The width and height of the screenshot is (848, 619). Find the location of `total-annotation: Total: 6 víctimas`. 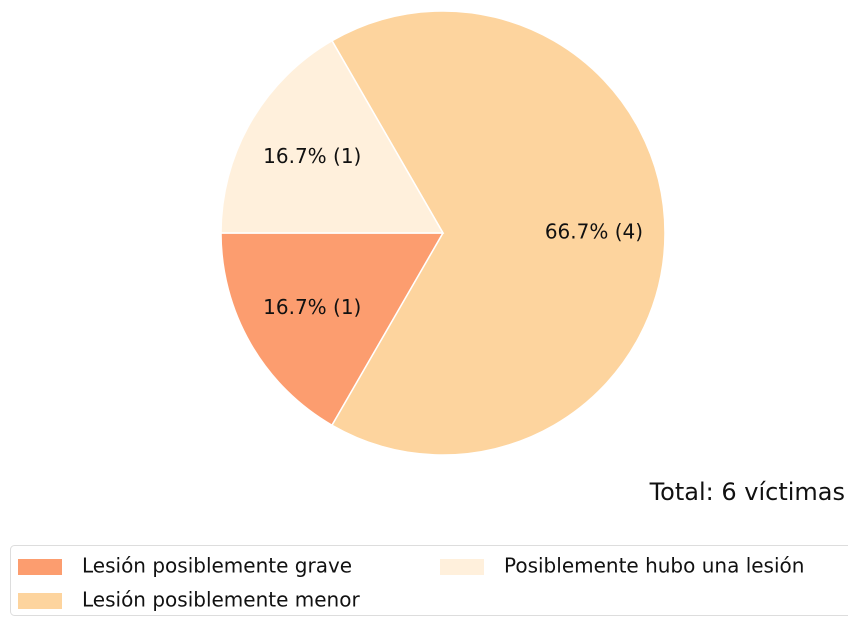

total-annotation: Total: 6 víctimas is located at coordinates (747, 492).